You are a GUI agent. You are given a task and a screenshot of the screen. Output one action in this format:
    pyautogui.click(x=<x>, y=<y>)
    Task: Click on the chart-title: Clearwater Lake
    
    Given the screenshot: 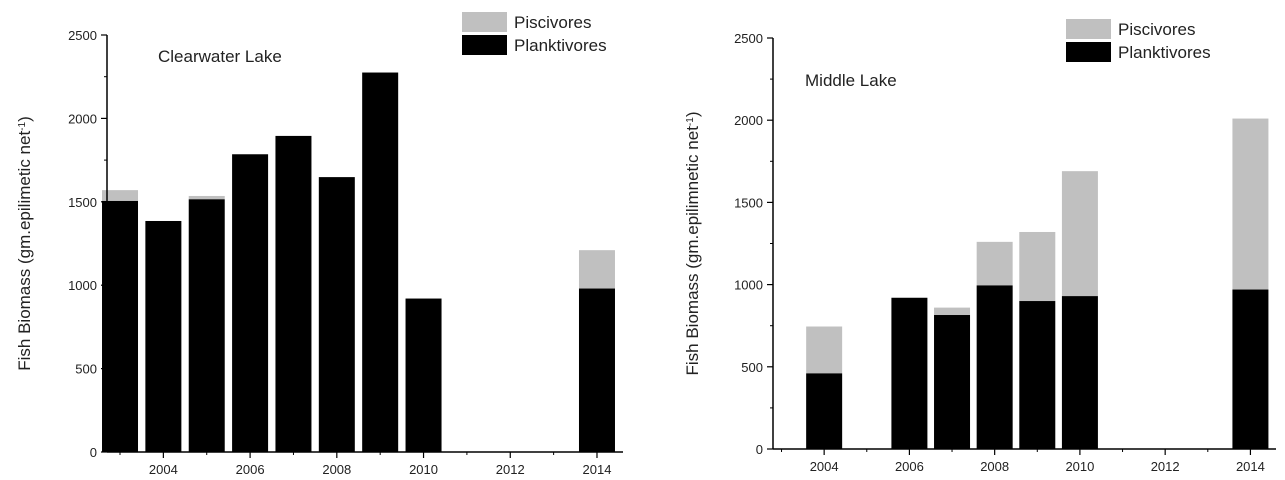 What is the action you would take?
    pyautogui.click(x=220, y=56)
    